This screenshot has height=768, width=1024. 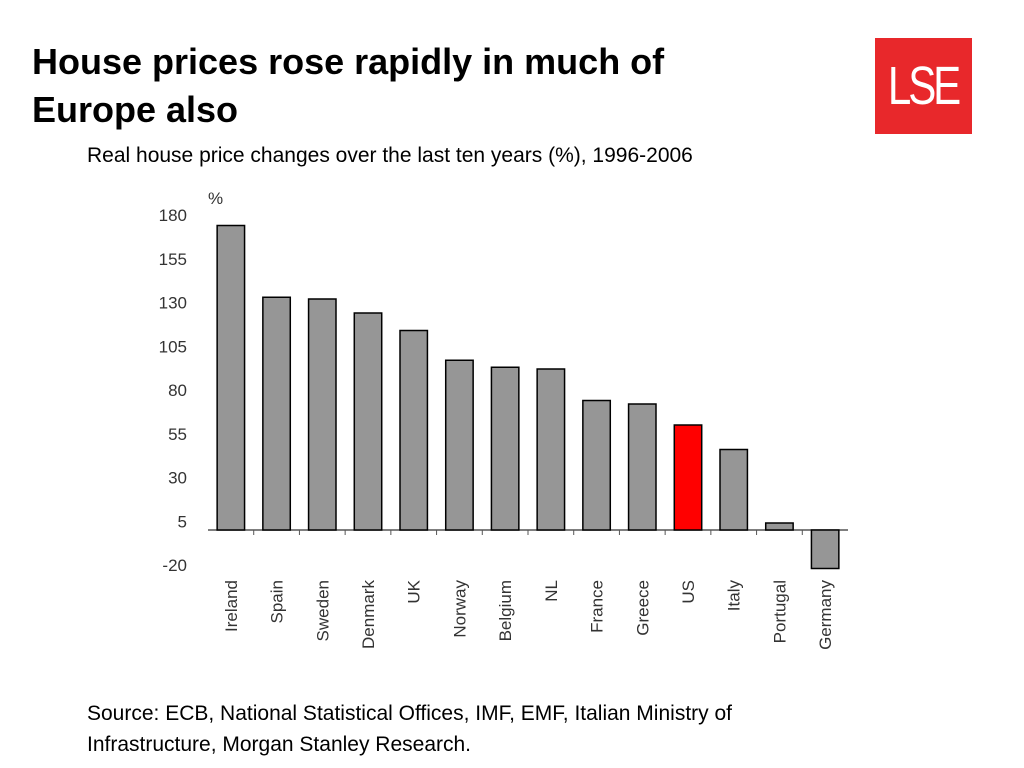 What do you see at coordinates (825, 615) in the screenshot?
I see `x-tick-label: Germany` at bounding box center [825, 615].